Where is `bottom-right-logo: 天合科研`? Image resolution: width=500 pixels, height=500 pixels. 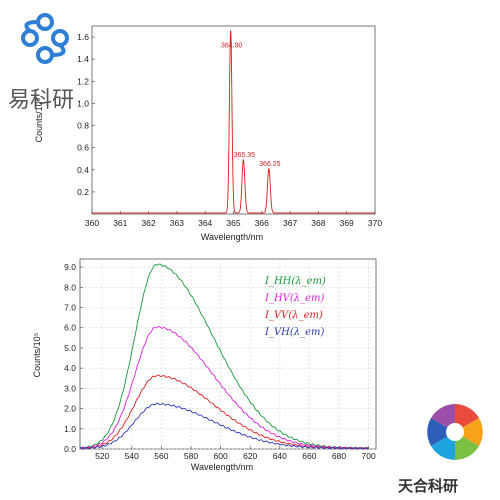 bottom-right-logo: 天合科研 is located at coordinates (440, 449).